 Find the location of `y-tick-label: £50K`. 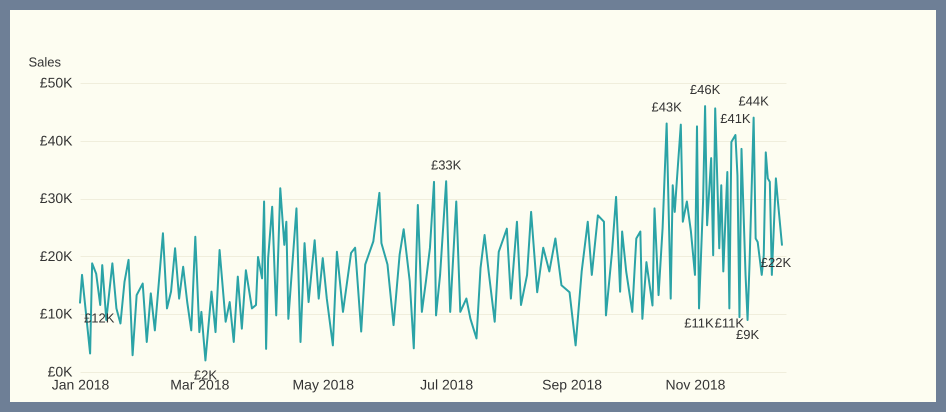

y-tick-label: £50K is located at coordinates (57, 82).